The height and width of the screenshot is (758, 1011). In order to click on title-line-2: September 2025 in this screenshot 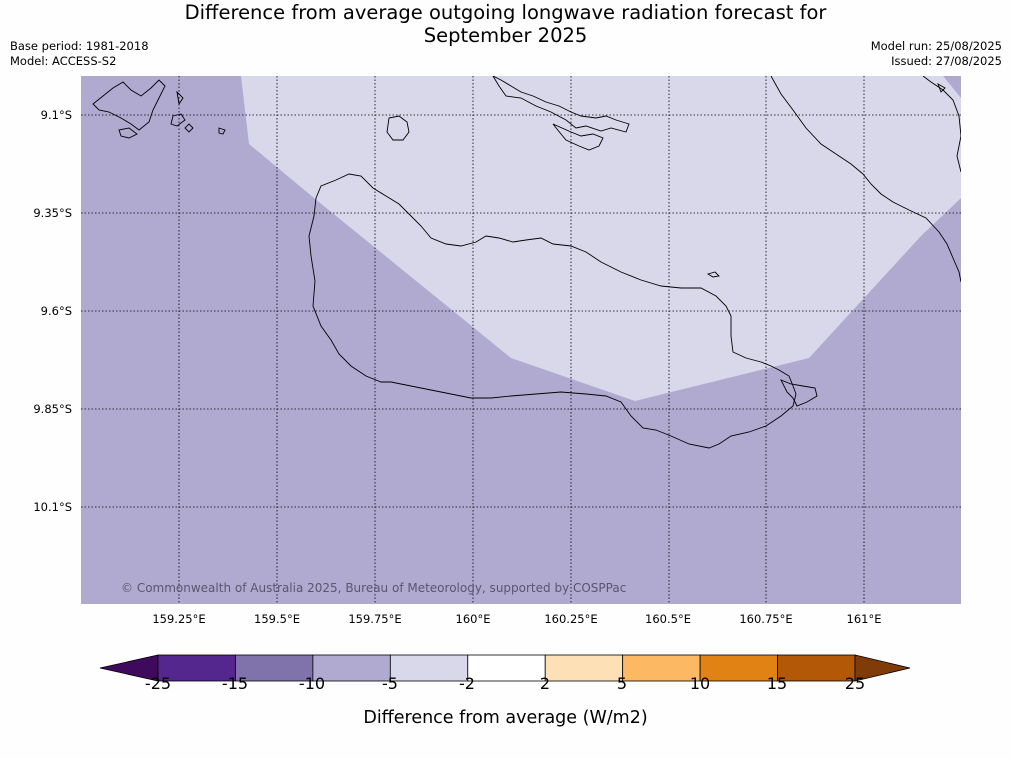, I will do `click(505, 35)`.